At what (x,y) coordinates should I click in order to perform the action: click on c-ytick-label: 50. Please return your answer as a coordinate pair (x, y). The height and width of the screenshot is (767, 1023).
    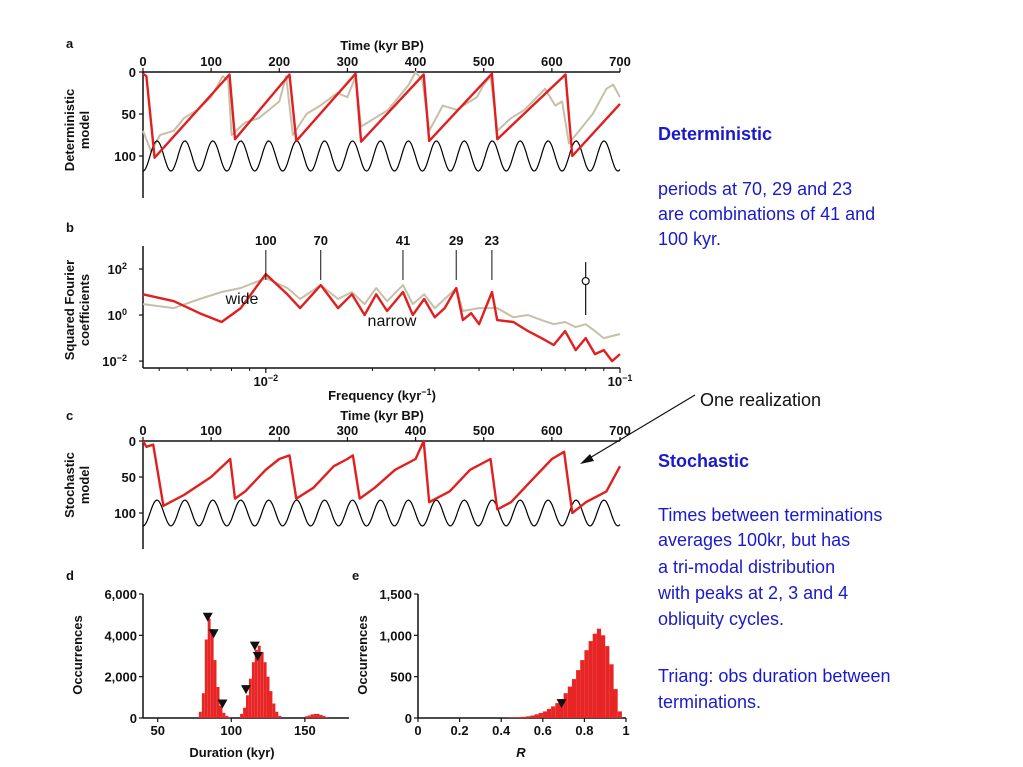
    Looking at the image, I should click on (129, 477).